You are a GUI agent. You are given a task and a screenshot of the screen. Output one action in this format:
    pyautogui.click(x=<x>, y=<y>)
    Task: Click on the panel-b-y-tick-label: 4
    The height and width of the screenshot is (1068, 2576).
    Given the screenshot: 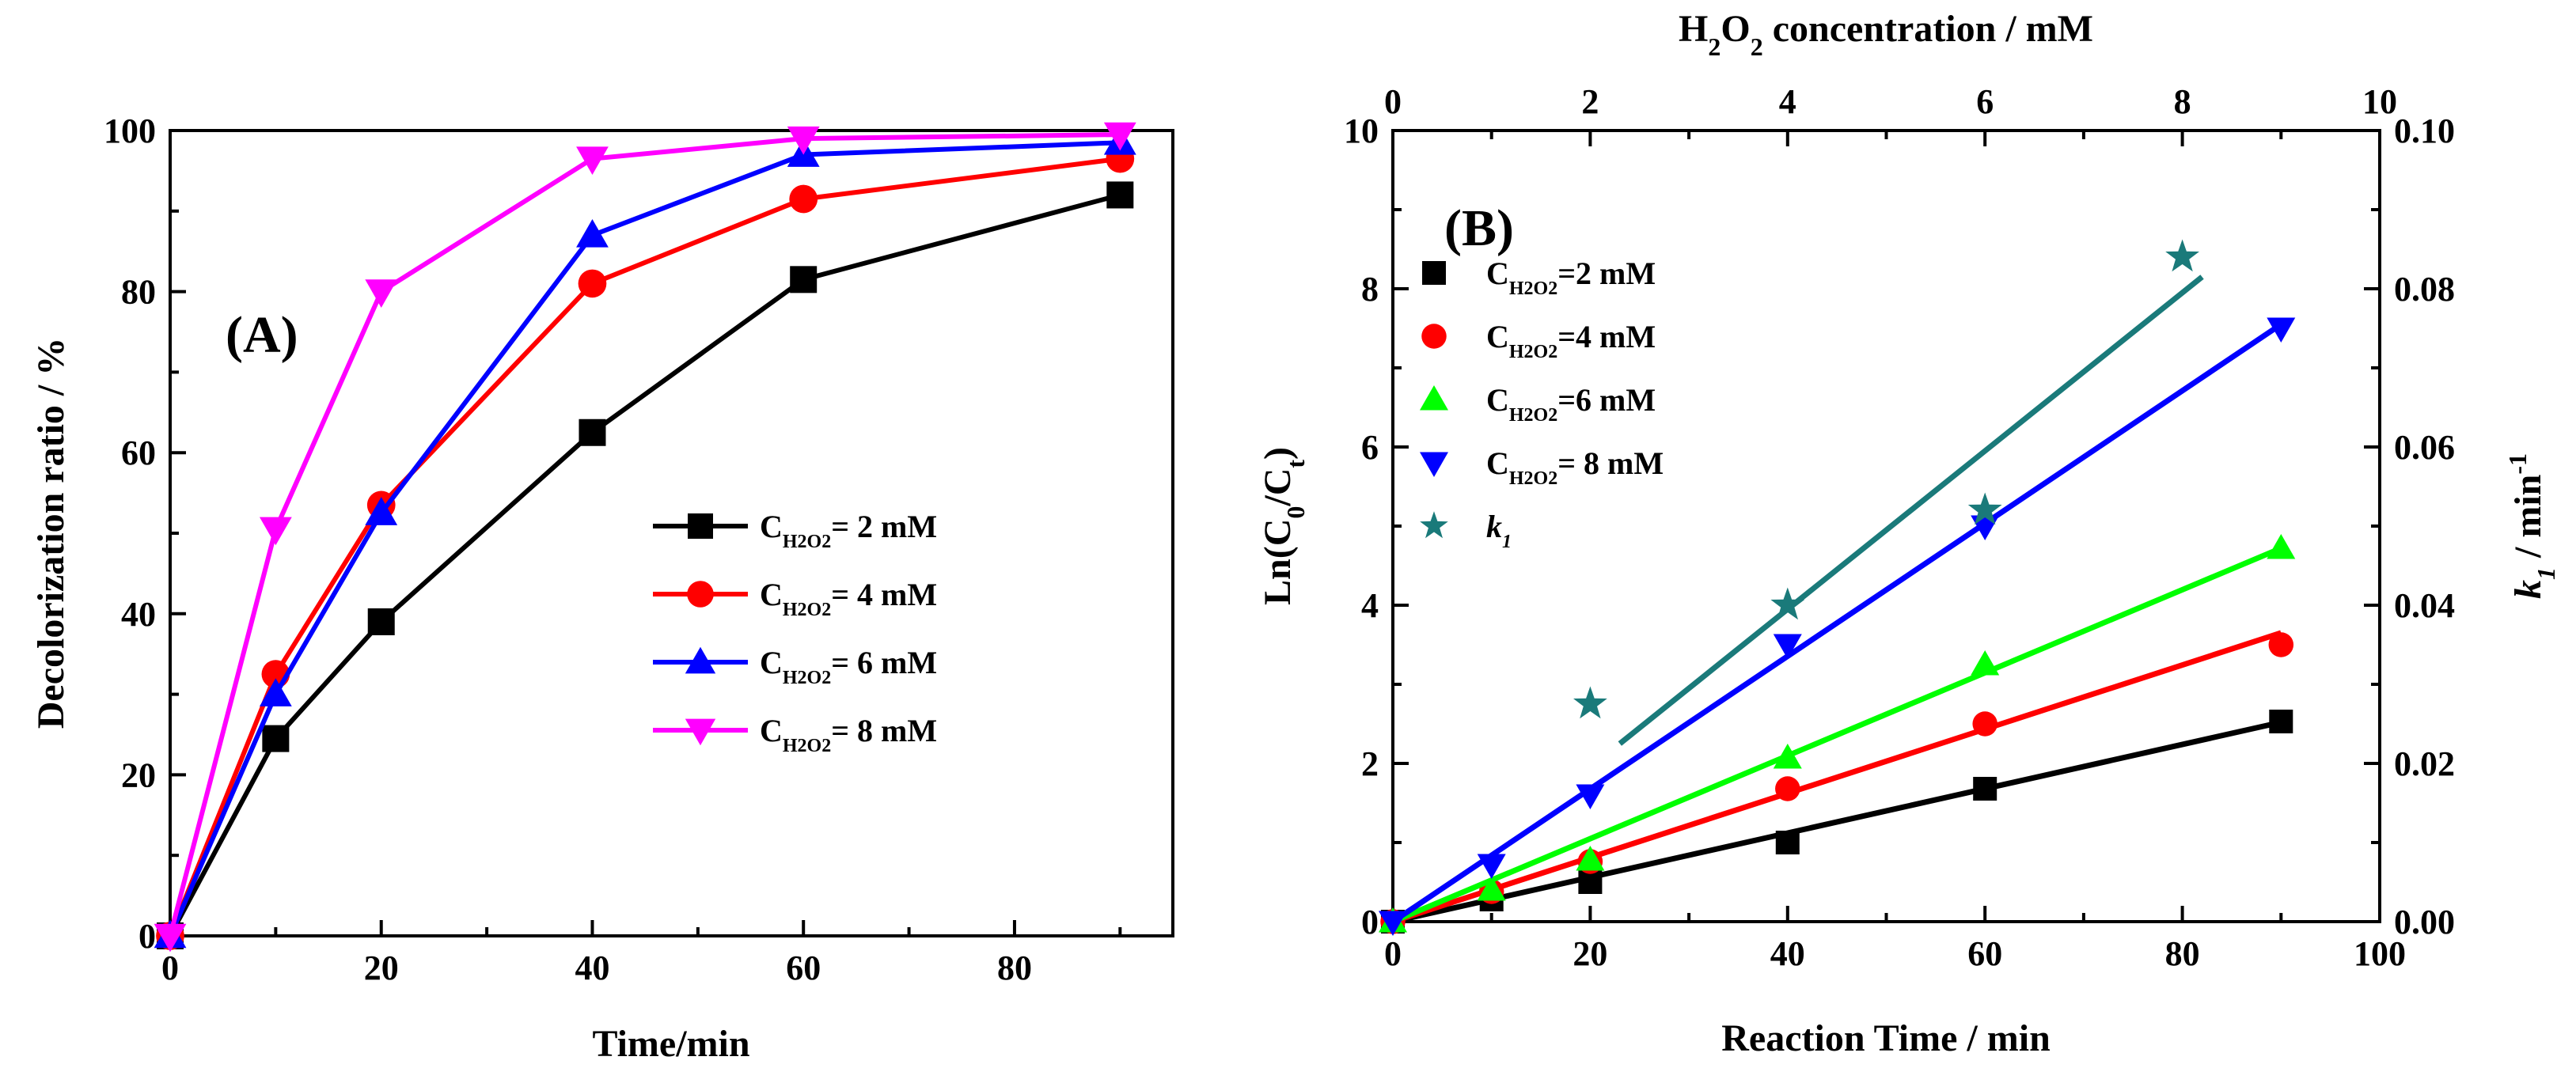 What is the action you would take?
    pyautogui.click(x=1370, y=605)
    